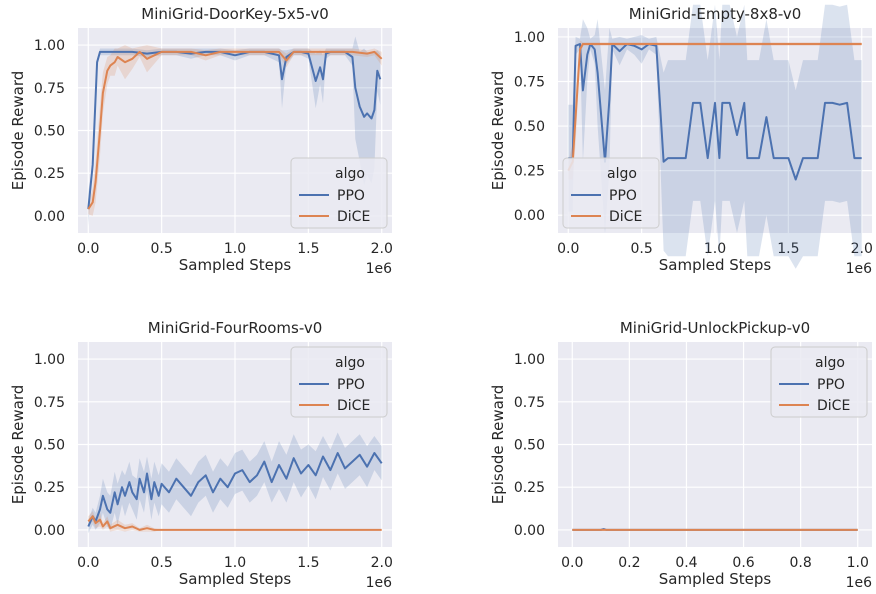 This screenshot has width=876, height=594. Describe the element at coordinates (629, 563) in the screenshot. I see `x-tick-label: 0.2` at that location.